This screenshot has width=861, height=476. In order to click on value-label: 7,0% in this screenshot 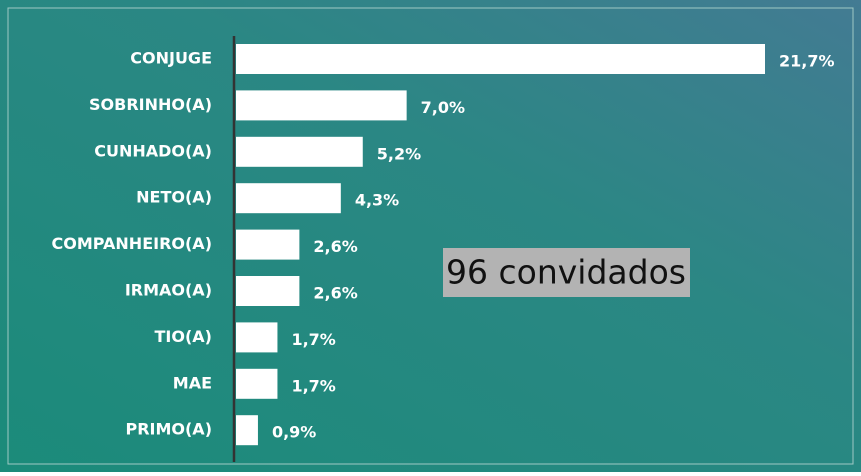, I will do `click(443, 107)`.